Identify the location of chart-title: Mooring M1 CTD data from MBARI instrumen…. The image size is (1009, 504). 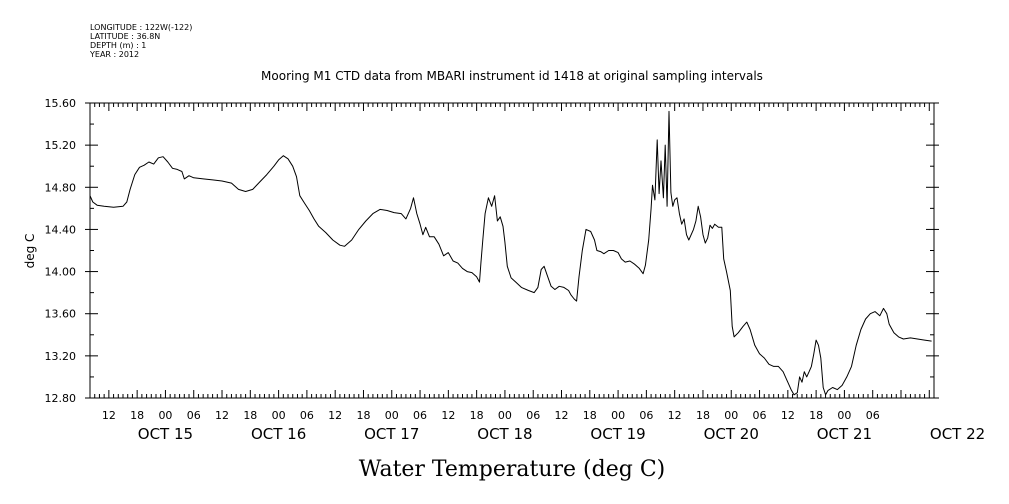
(512, 76).